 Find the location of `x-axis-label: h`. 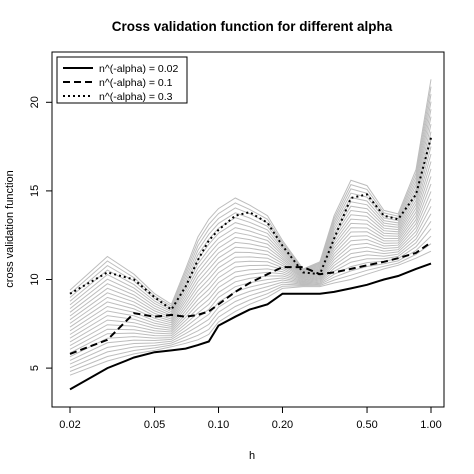

x-axis-label: h is located at coordinates (252, 456).